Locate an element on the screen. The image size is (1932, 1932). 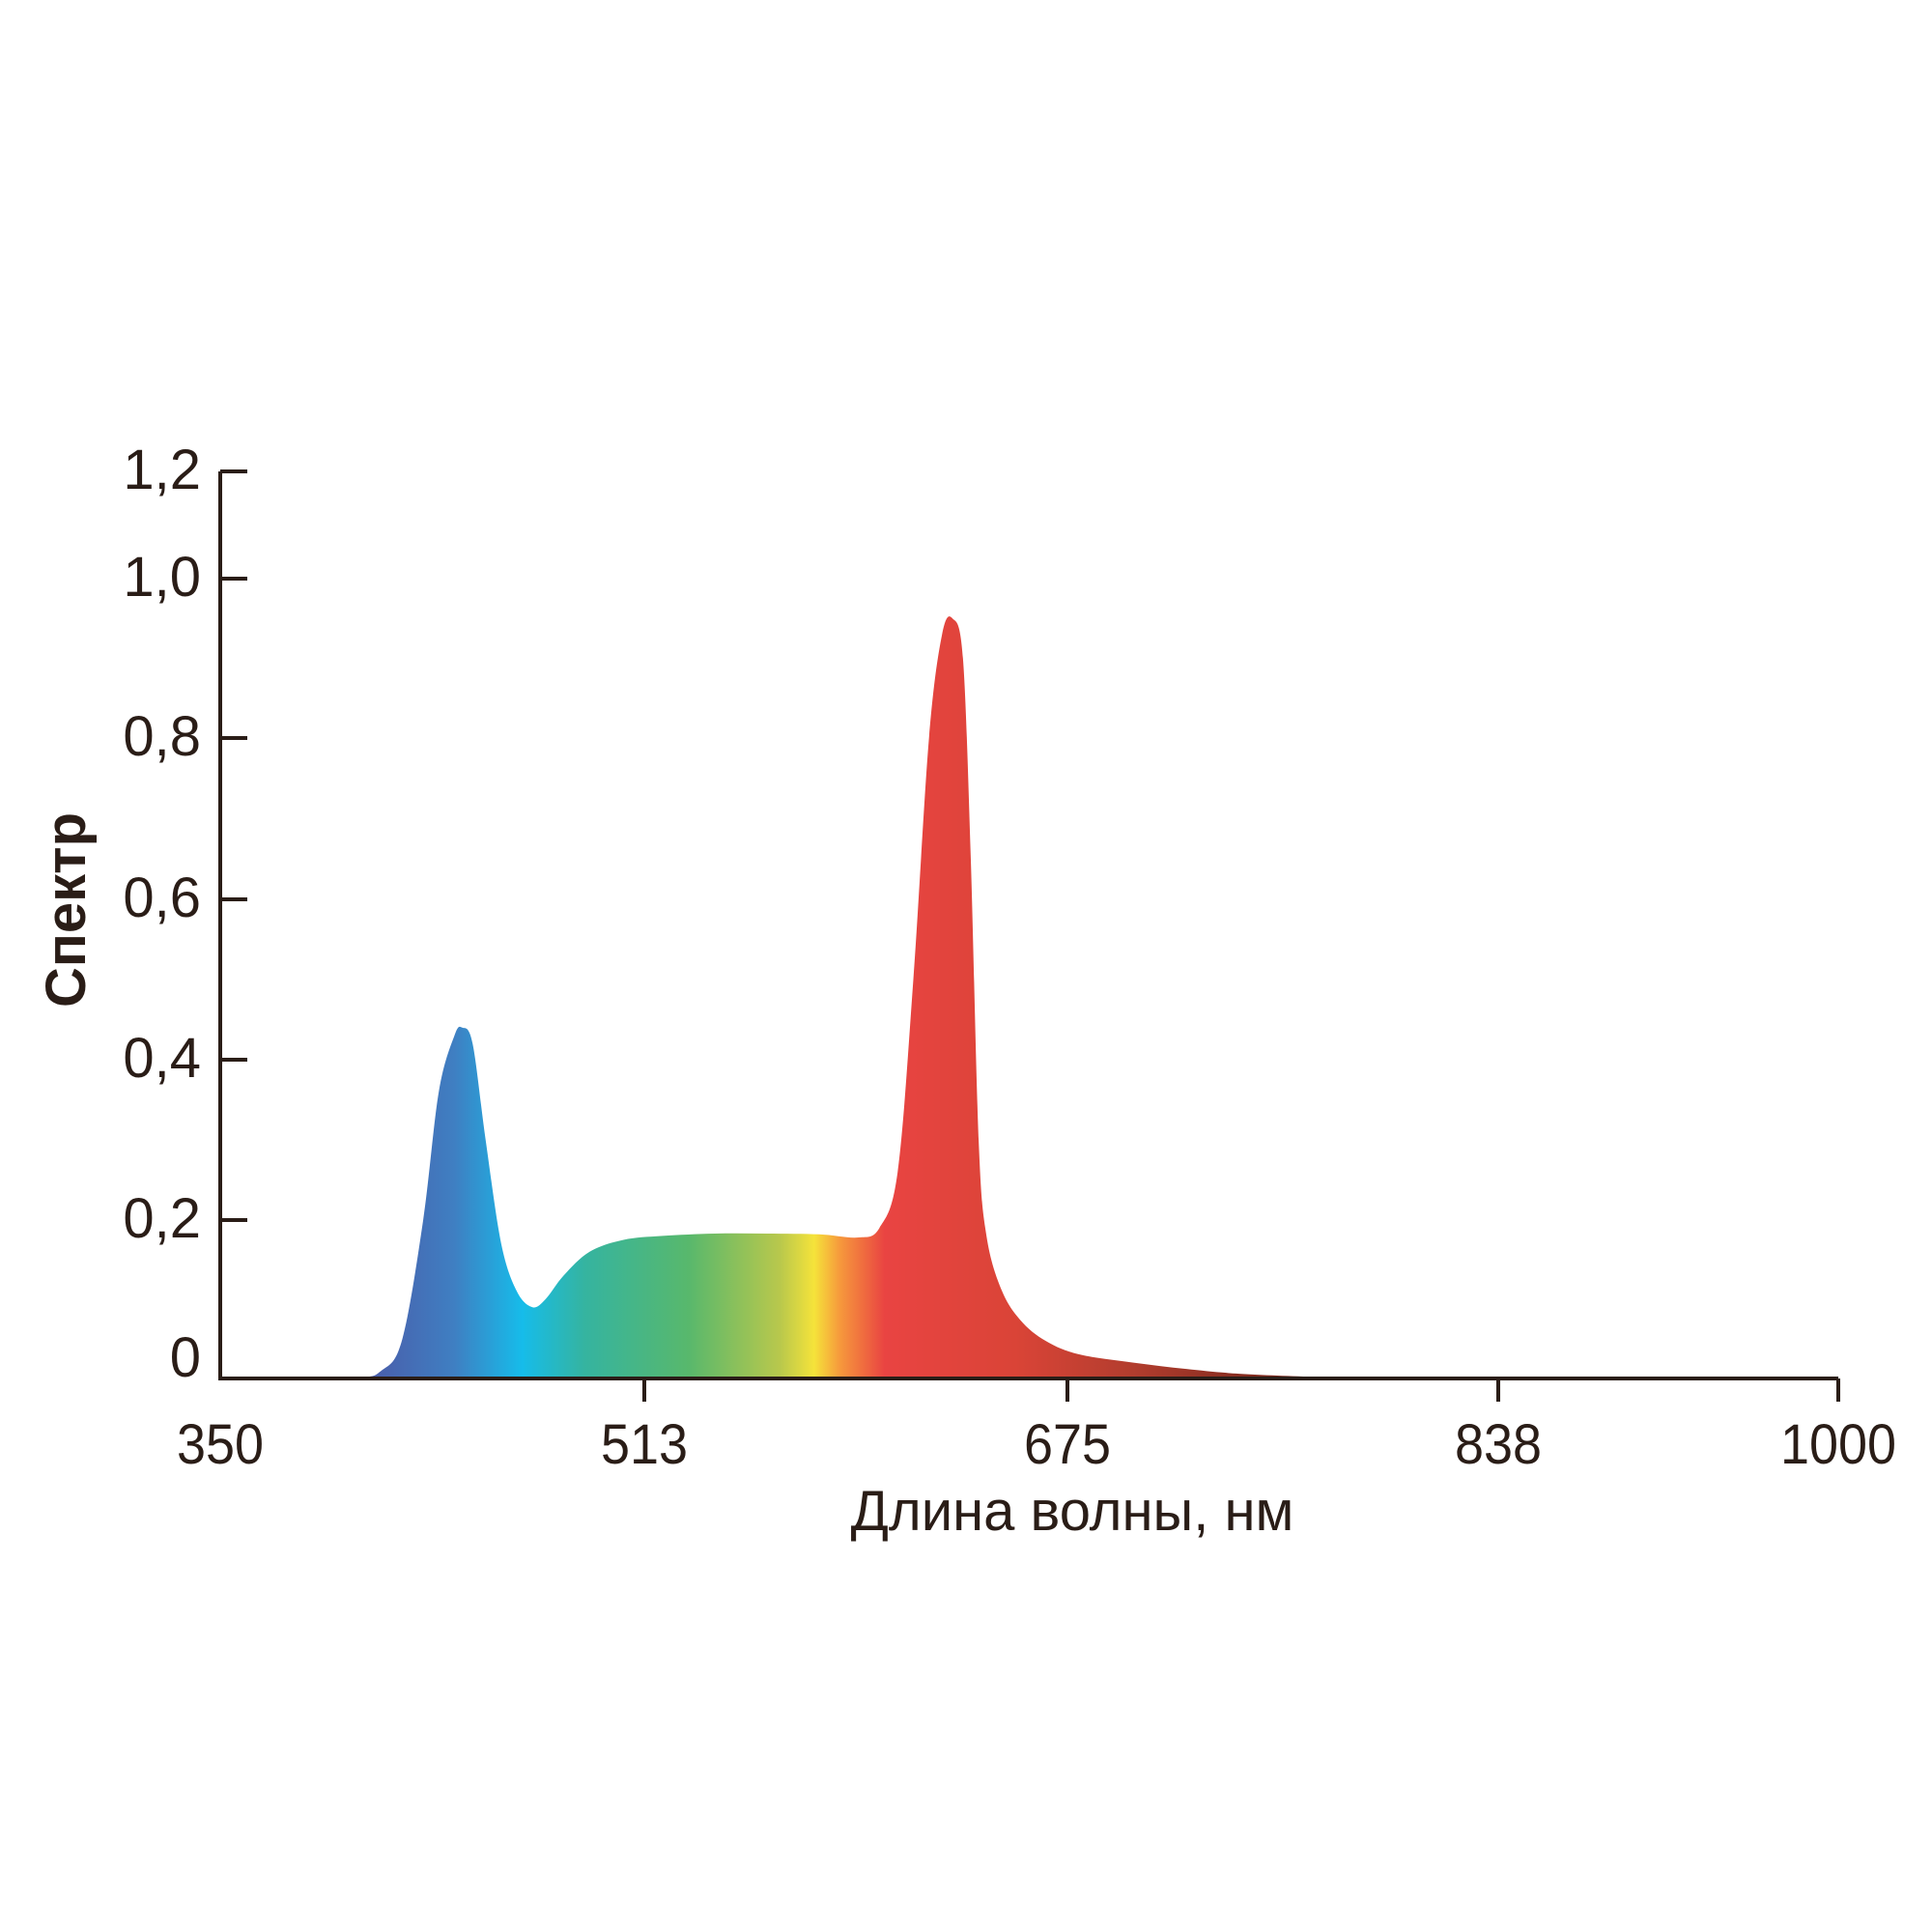
y-axis-label: Спектр is located at coordinates (66, 910).